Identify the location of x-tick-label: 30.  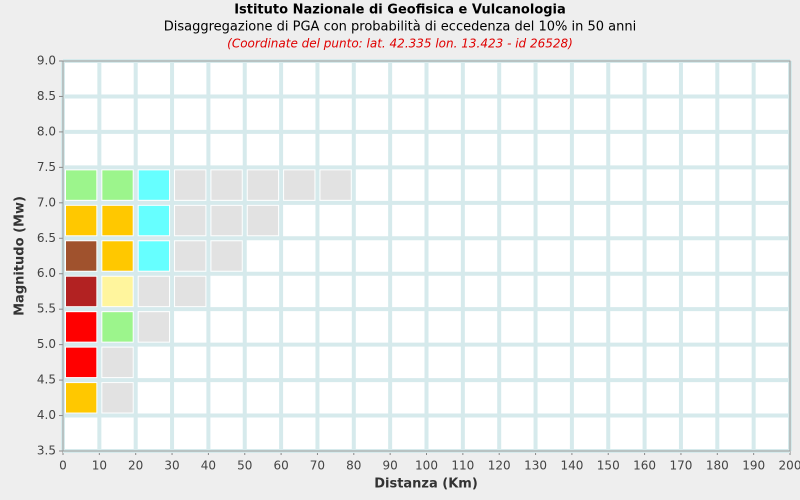
(171, 466).